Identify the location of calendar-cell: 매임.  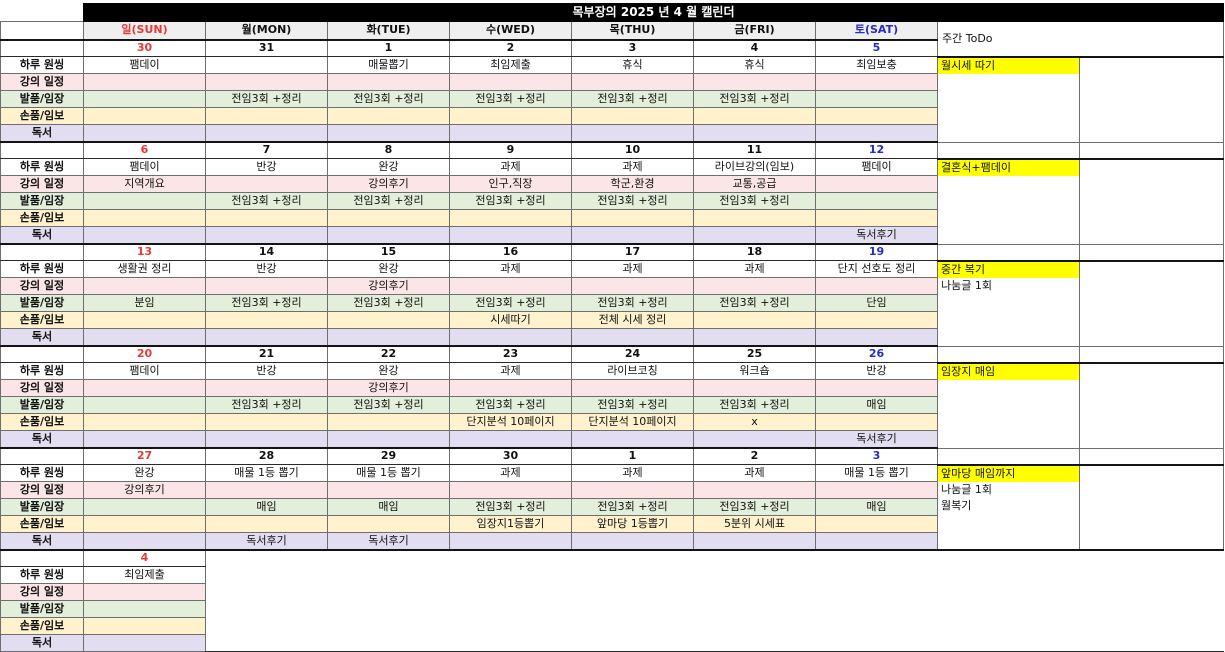
(388, 507).